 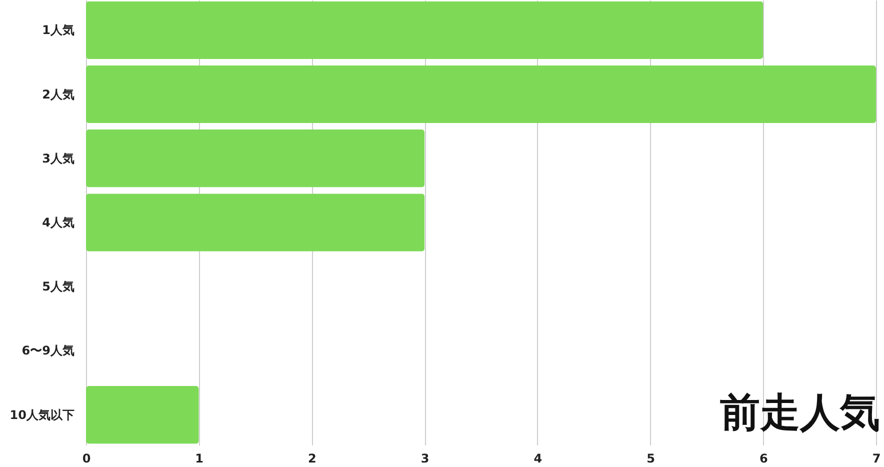 I want to click on x-tick-label: 1, so click(x=199, y=459).